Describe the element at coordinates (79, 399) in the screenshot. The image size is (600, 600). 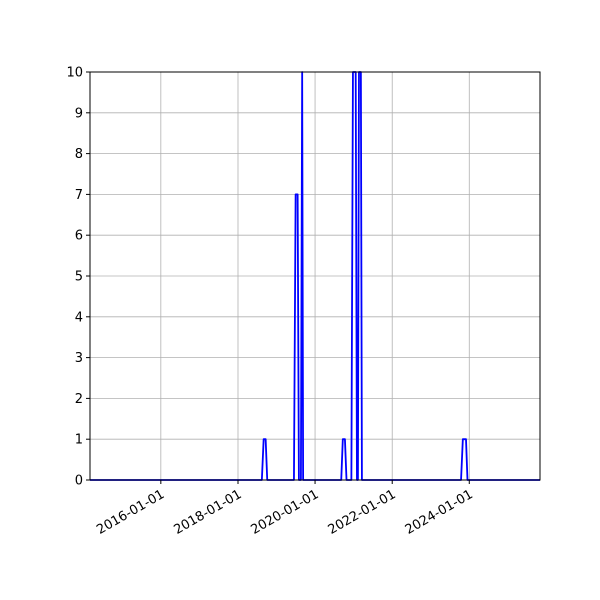
I see `y-tick-label: 2` at that location.